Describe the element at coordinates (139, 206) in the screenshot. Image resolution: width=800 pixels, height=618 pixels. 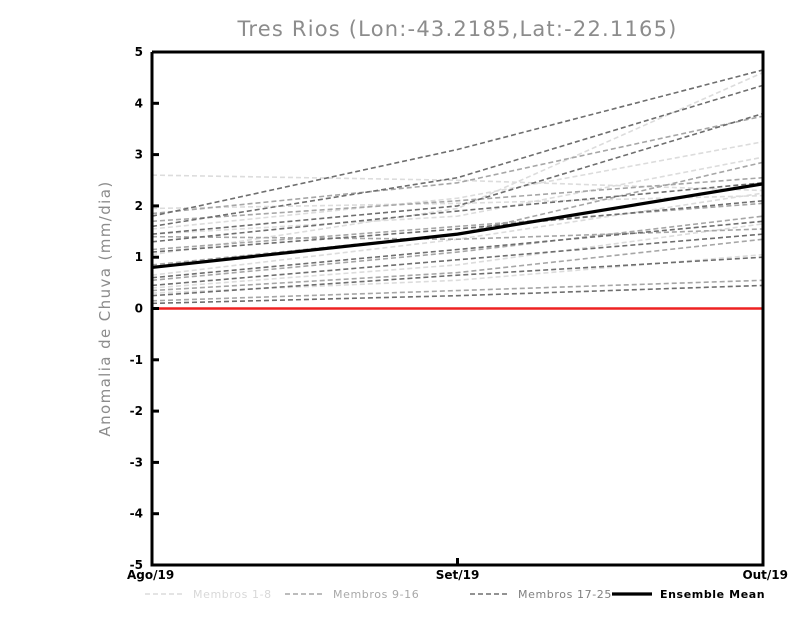
I see `y-tick-label: 2` at that location.